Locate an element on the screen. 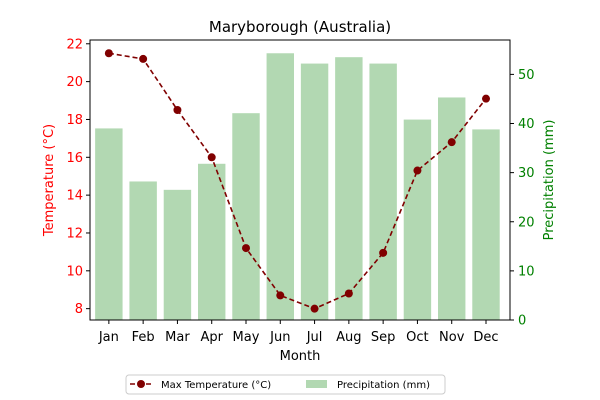  x-tick-label-dec: Dec is located at coordinates (485, 337).